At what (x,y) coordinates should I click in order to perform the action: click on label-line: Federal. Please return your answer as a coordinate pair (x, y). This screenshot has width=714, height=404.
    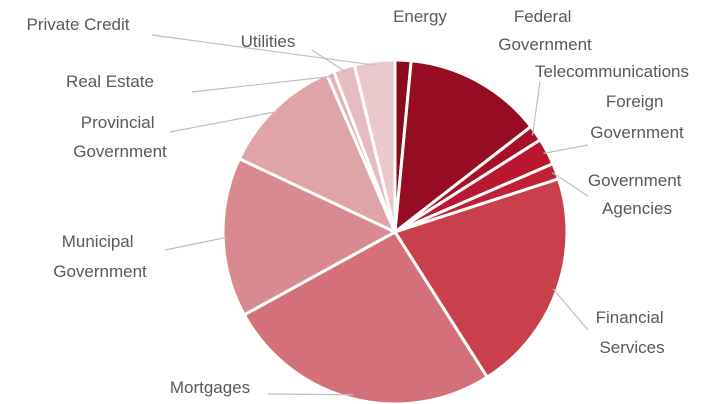
    Looking at the image, I should click on (545, 16).